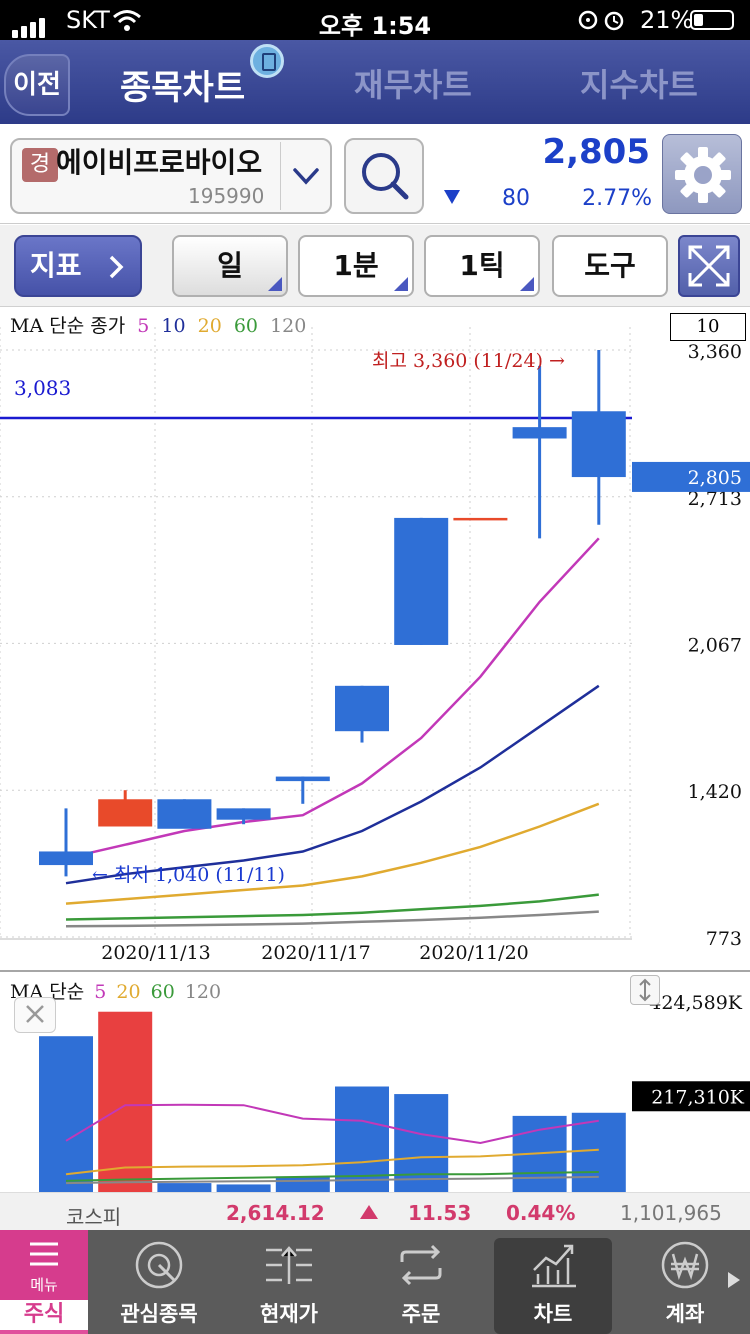  What do you see at coordinates (316, 953) in the screenshot?
I see `x-tick-label: 2020/11/17` at bounding box center [316, 953].